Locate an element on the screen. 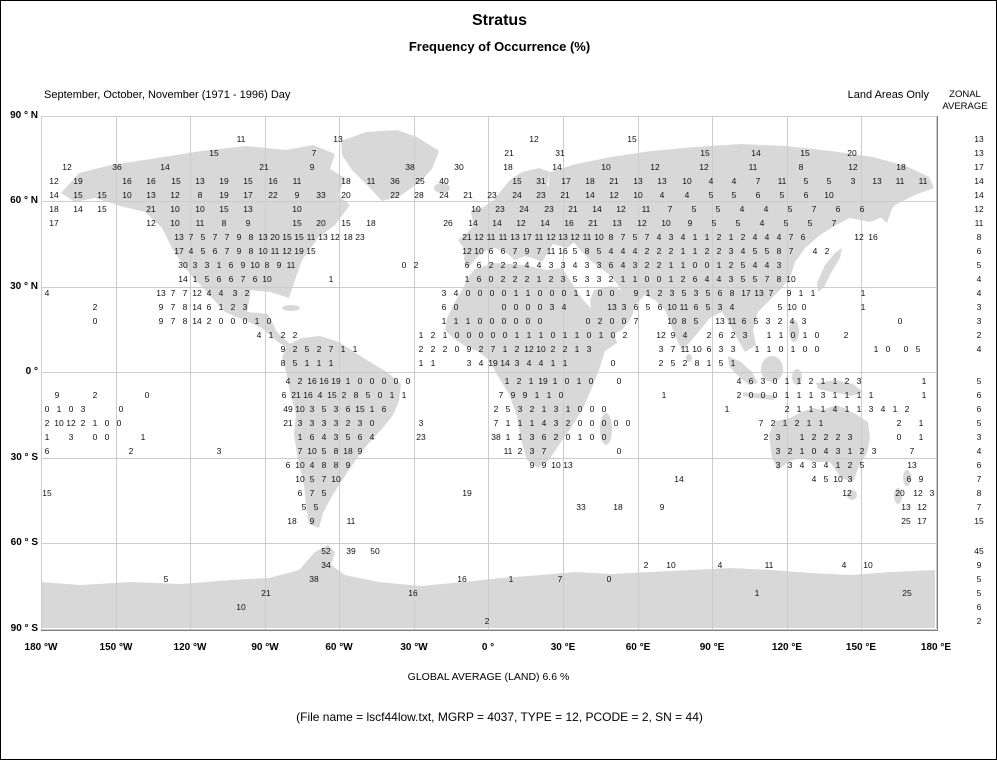 The height and width of the screenshot is (760, 997). island-sri-lanka is located at coordinates (689, 358).